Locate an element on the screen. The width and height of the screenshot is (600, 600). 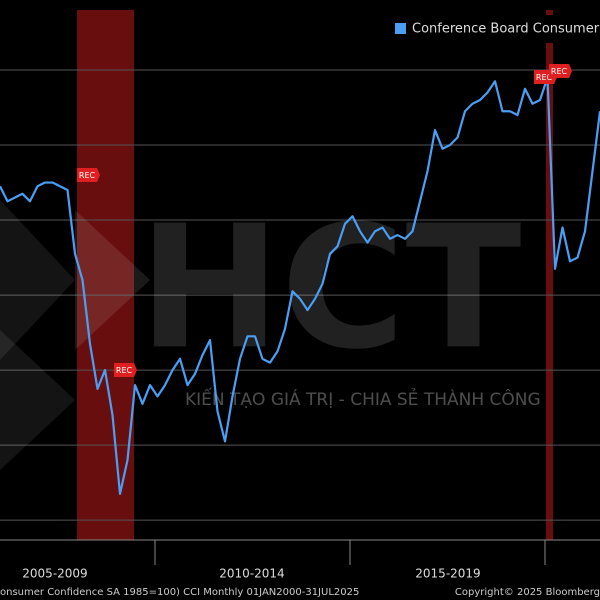
copyright: Copyright© 2025 Bloomberg is located at coordinates (527, 592).